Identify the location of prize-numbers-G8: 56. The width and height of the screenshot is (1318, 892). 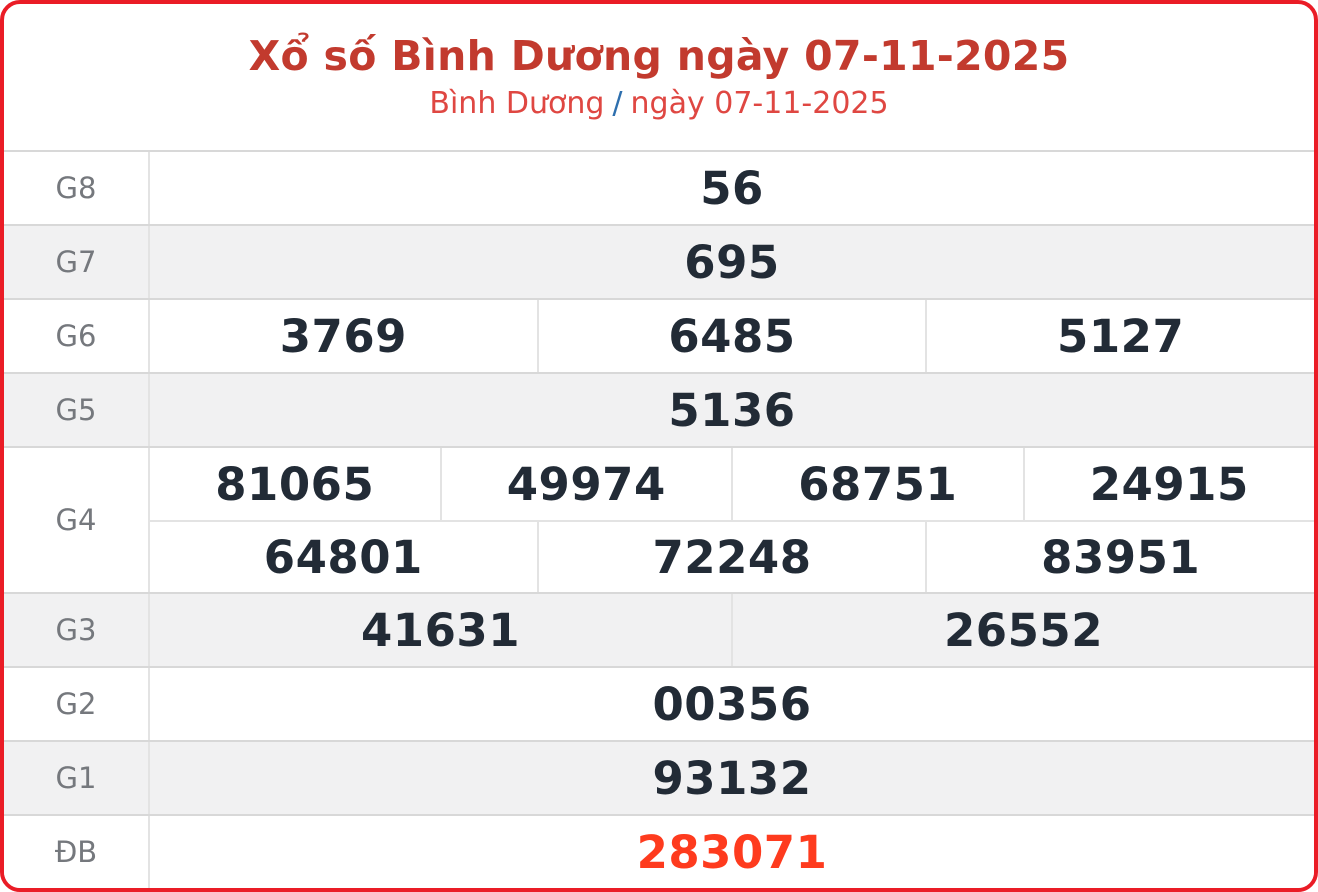
(732, 188).